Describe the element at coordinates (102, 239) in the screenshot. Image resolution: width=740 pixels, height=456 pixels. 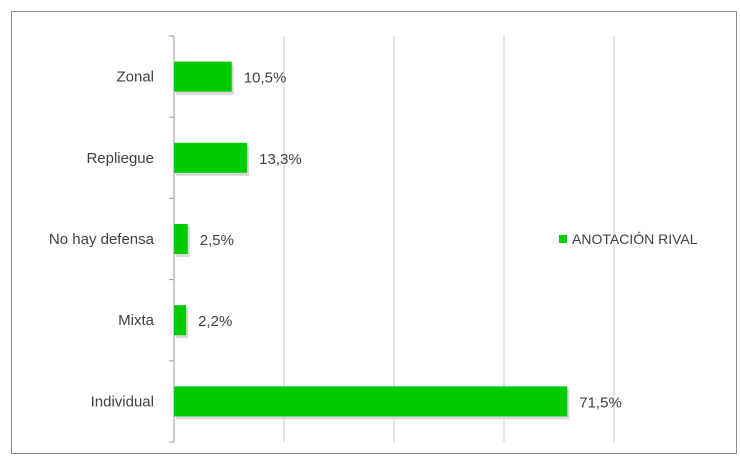
I see `category-label: No hay defensa` at that location.